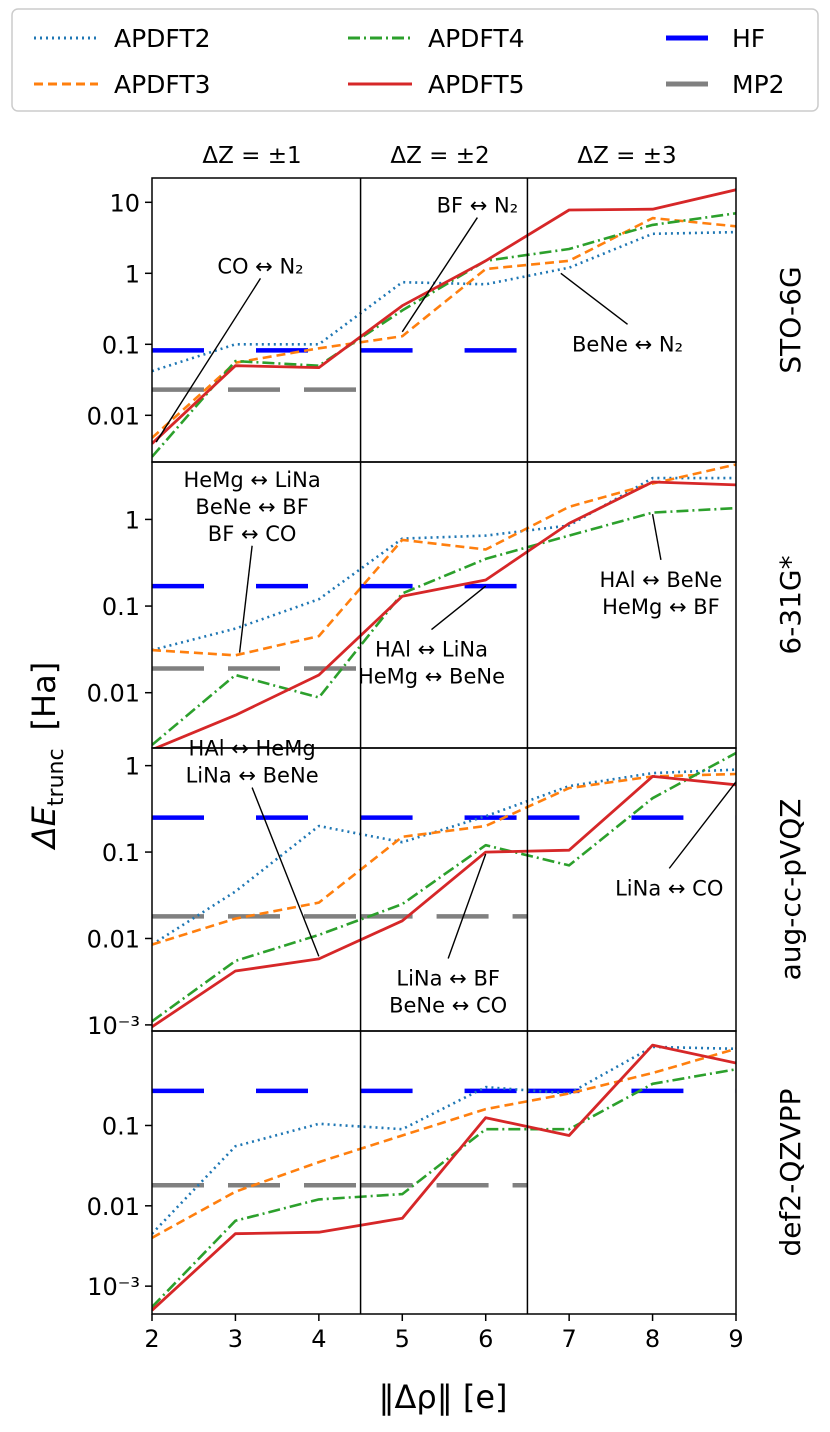  Describe the element at coordinates (735, 1339) in the screenshot. I see `x-tick-label: 9` at that location.